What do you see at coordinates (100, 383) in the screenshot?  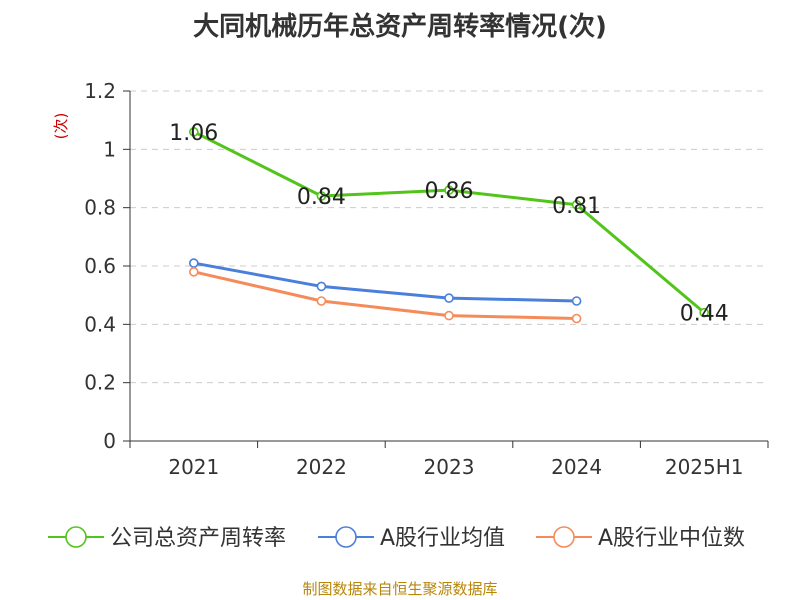 I see `y-tick-label: 0.2` at bounding box center [100, 383].